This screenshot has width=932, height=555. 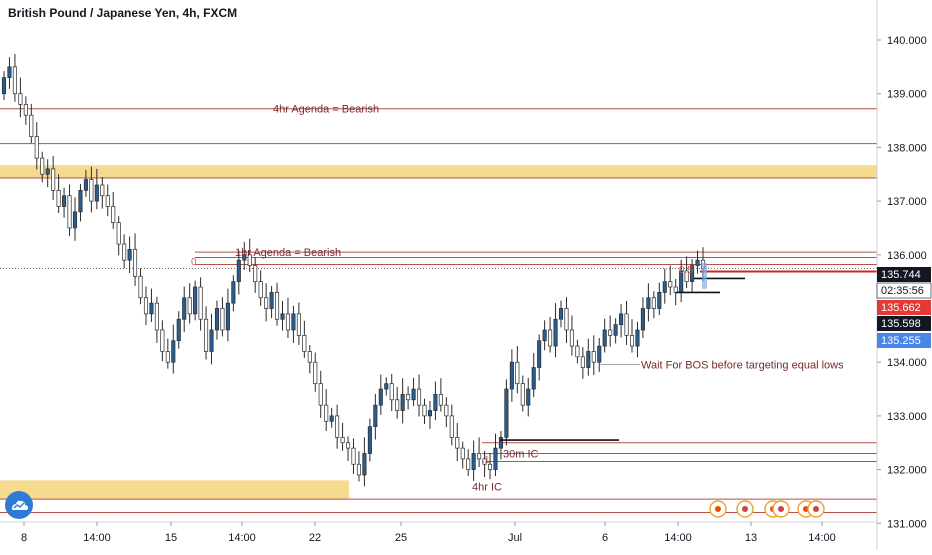 I want to click on time-axis: 8 14:00 15 14:00 22 25 Jul 6 14:00 13 14:00, so click(x=438, y=532).